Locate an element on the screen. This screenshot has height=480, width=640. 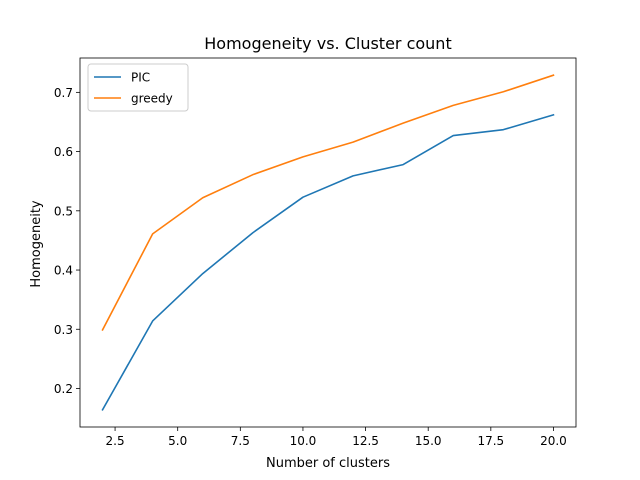
x-tick-label: 17.5 is located at coordinates (490, 441).